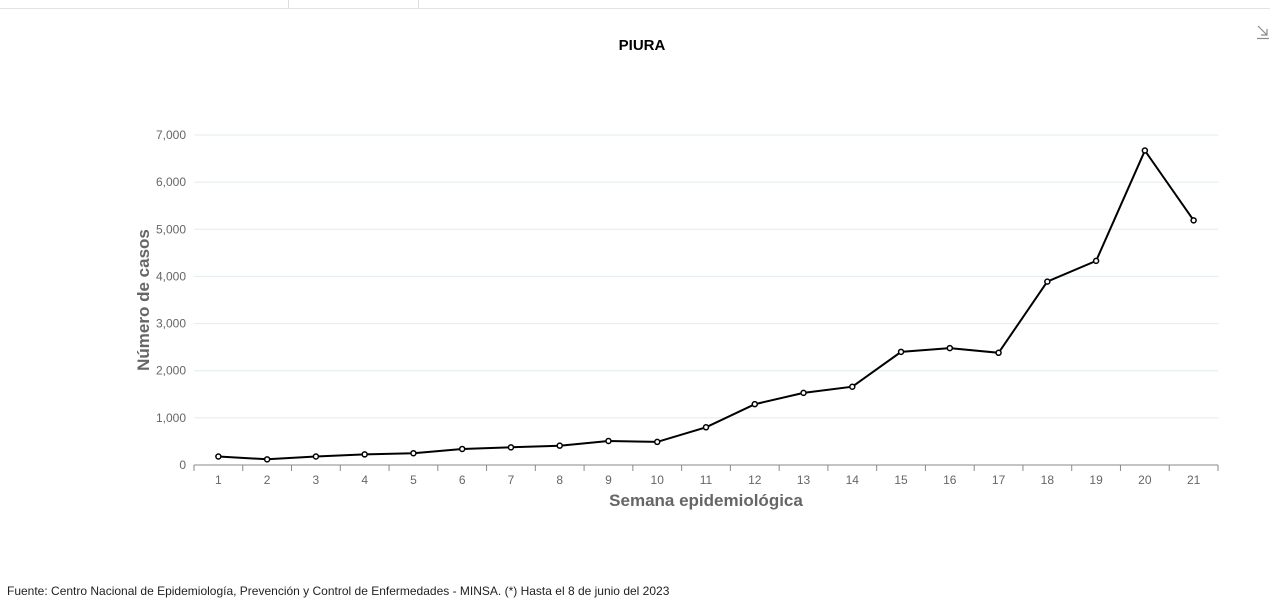 The width and height of the screenshot is (1270, 606). Describe the element at coordinates (171, 371) in the screenshot. I see `y-tick-label: 2,000` at that location.